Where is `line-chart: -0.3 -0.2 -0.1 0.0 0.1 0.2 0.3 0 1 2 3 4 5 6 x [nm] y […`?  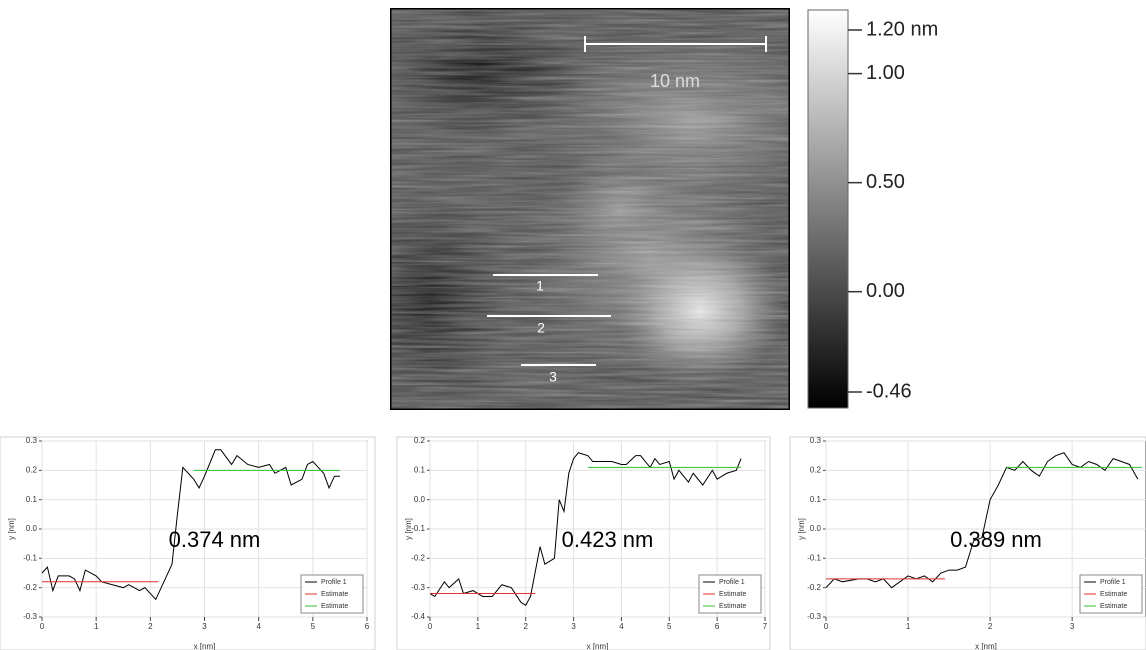
line-chart: -0.3 -0.2 -0.1 0.0 0.1 0.2 0.3 0 1 2 3 4 5 6 x [nm] y [… is located at coordinates (188, 543).